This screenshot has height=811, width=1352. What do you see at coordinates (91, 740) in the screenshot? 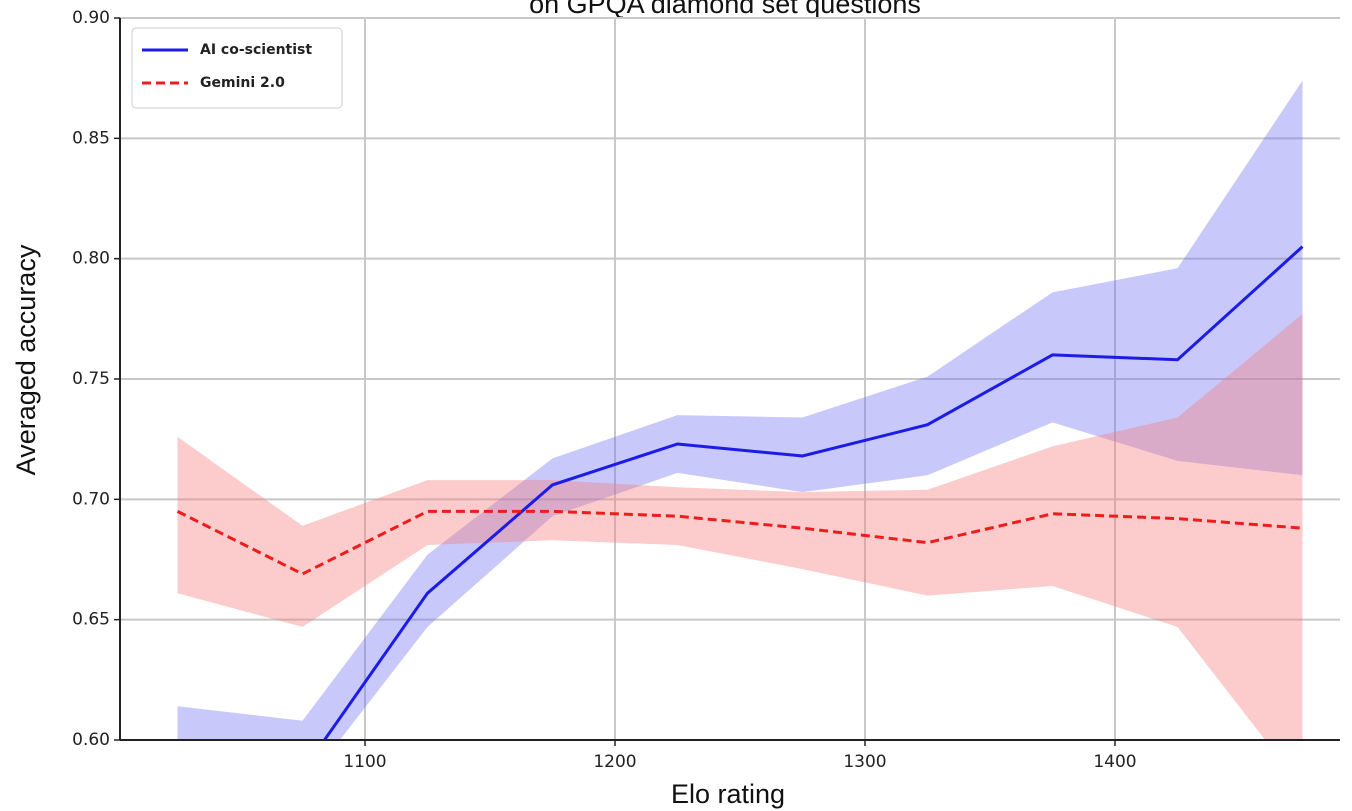
I see `y-tick-label: 0.60` at bounding box center [91, 740].